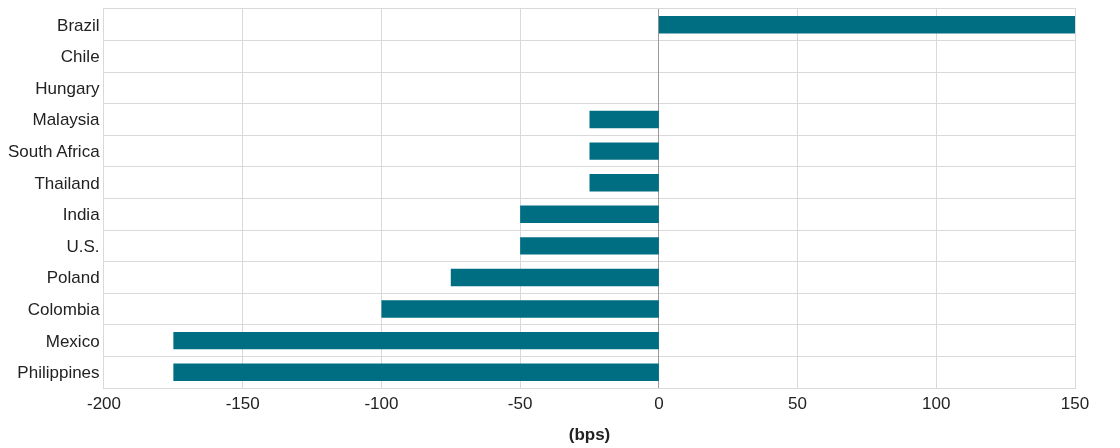  I want to click on y-tick-label: Thailand, so click(67, 183).